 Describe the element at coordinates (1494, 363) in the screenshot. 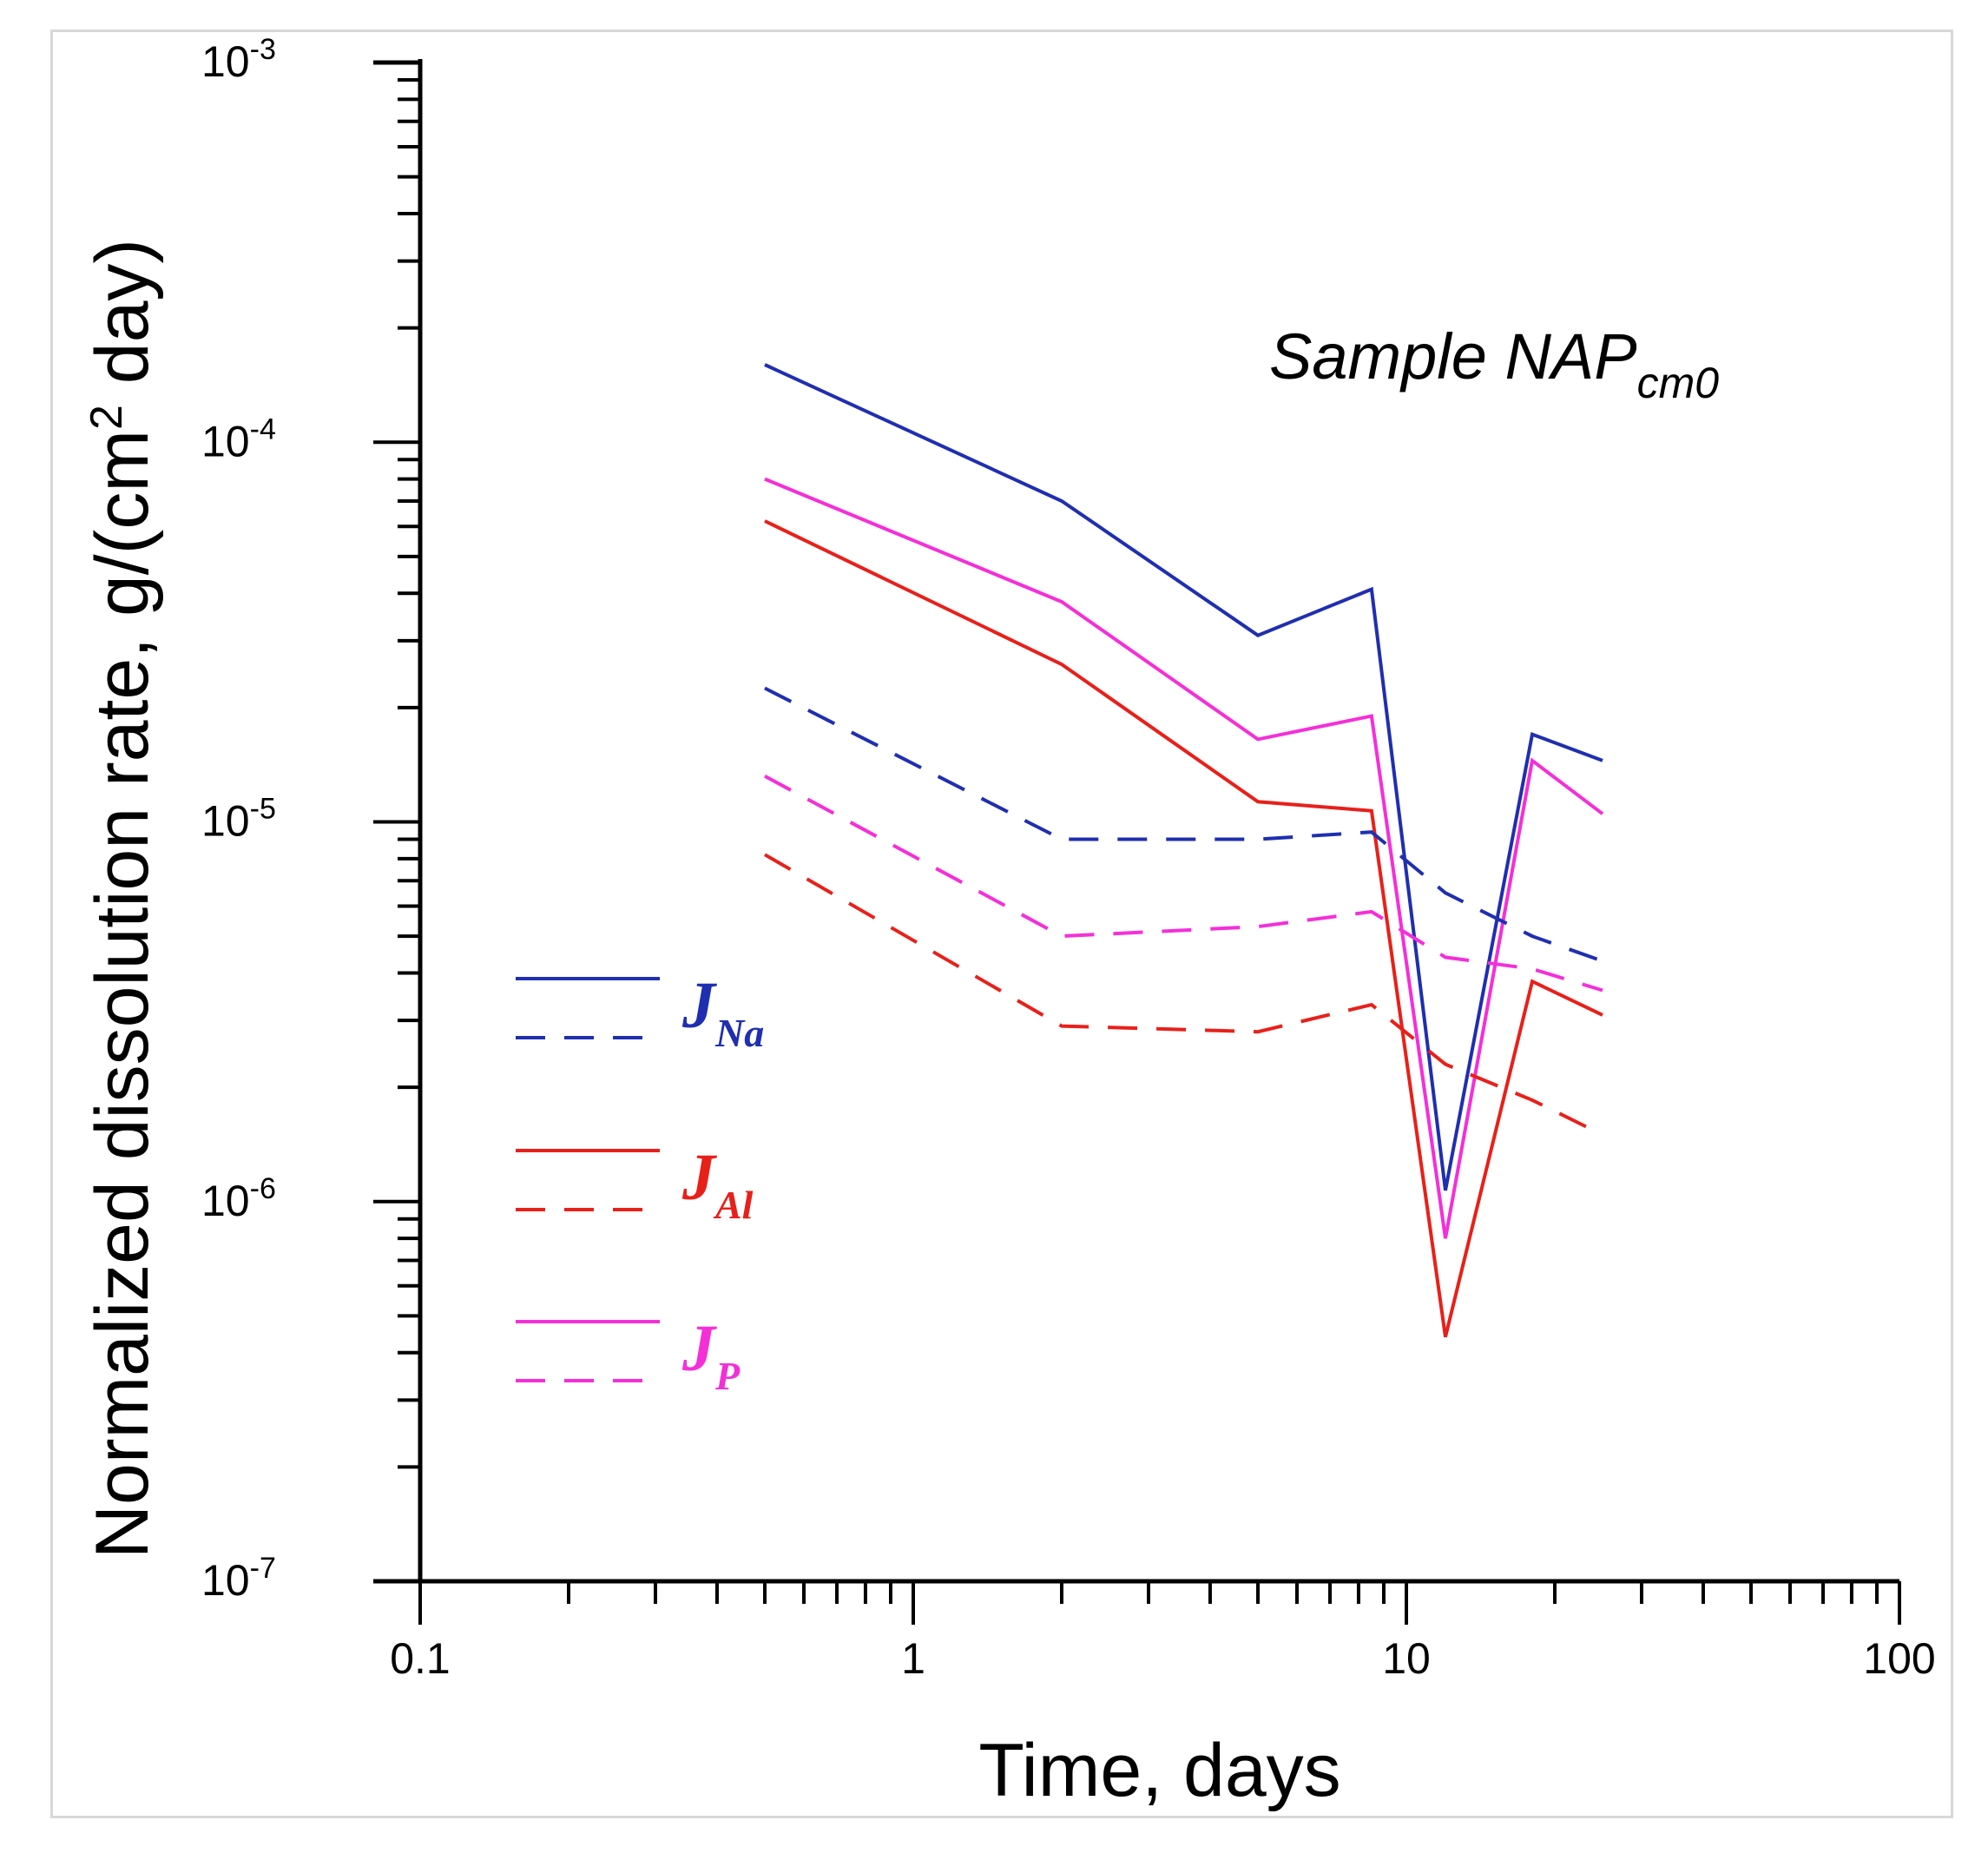

I see `sample-annotation: Sample NAPcm0` at that location.